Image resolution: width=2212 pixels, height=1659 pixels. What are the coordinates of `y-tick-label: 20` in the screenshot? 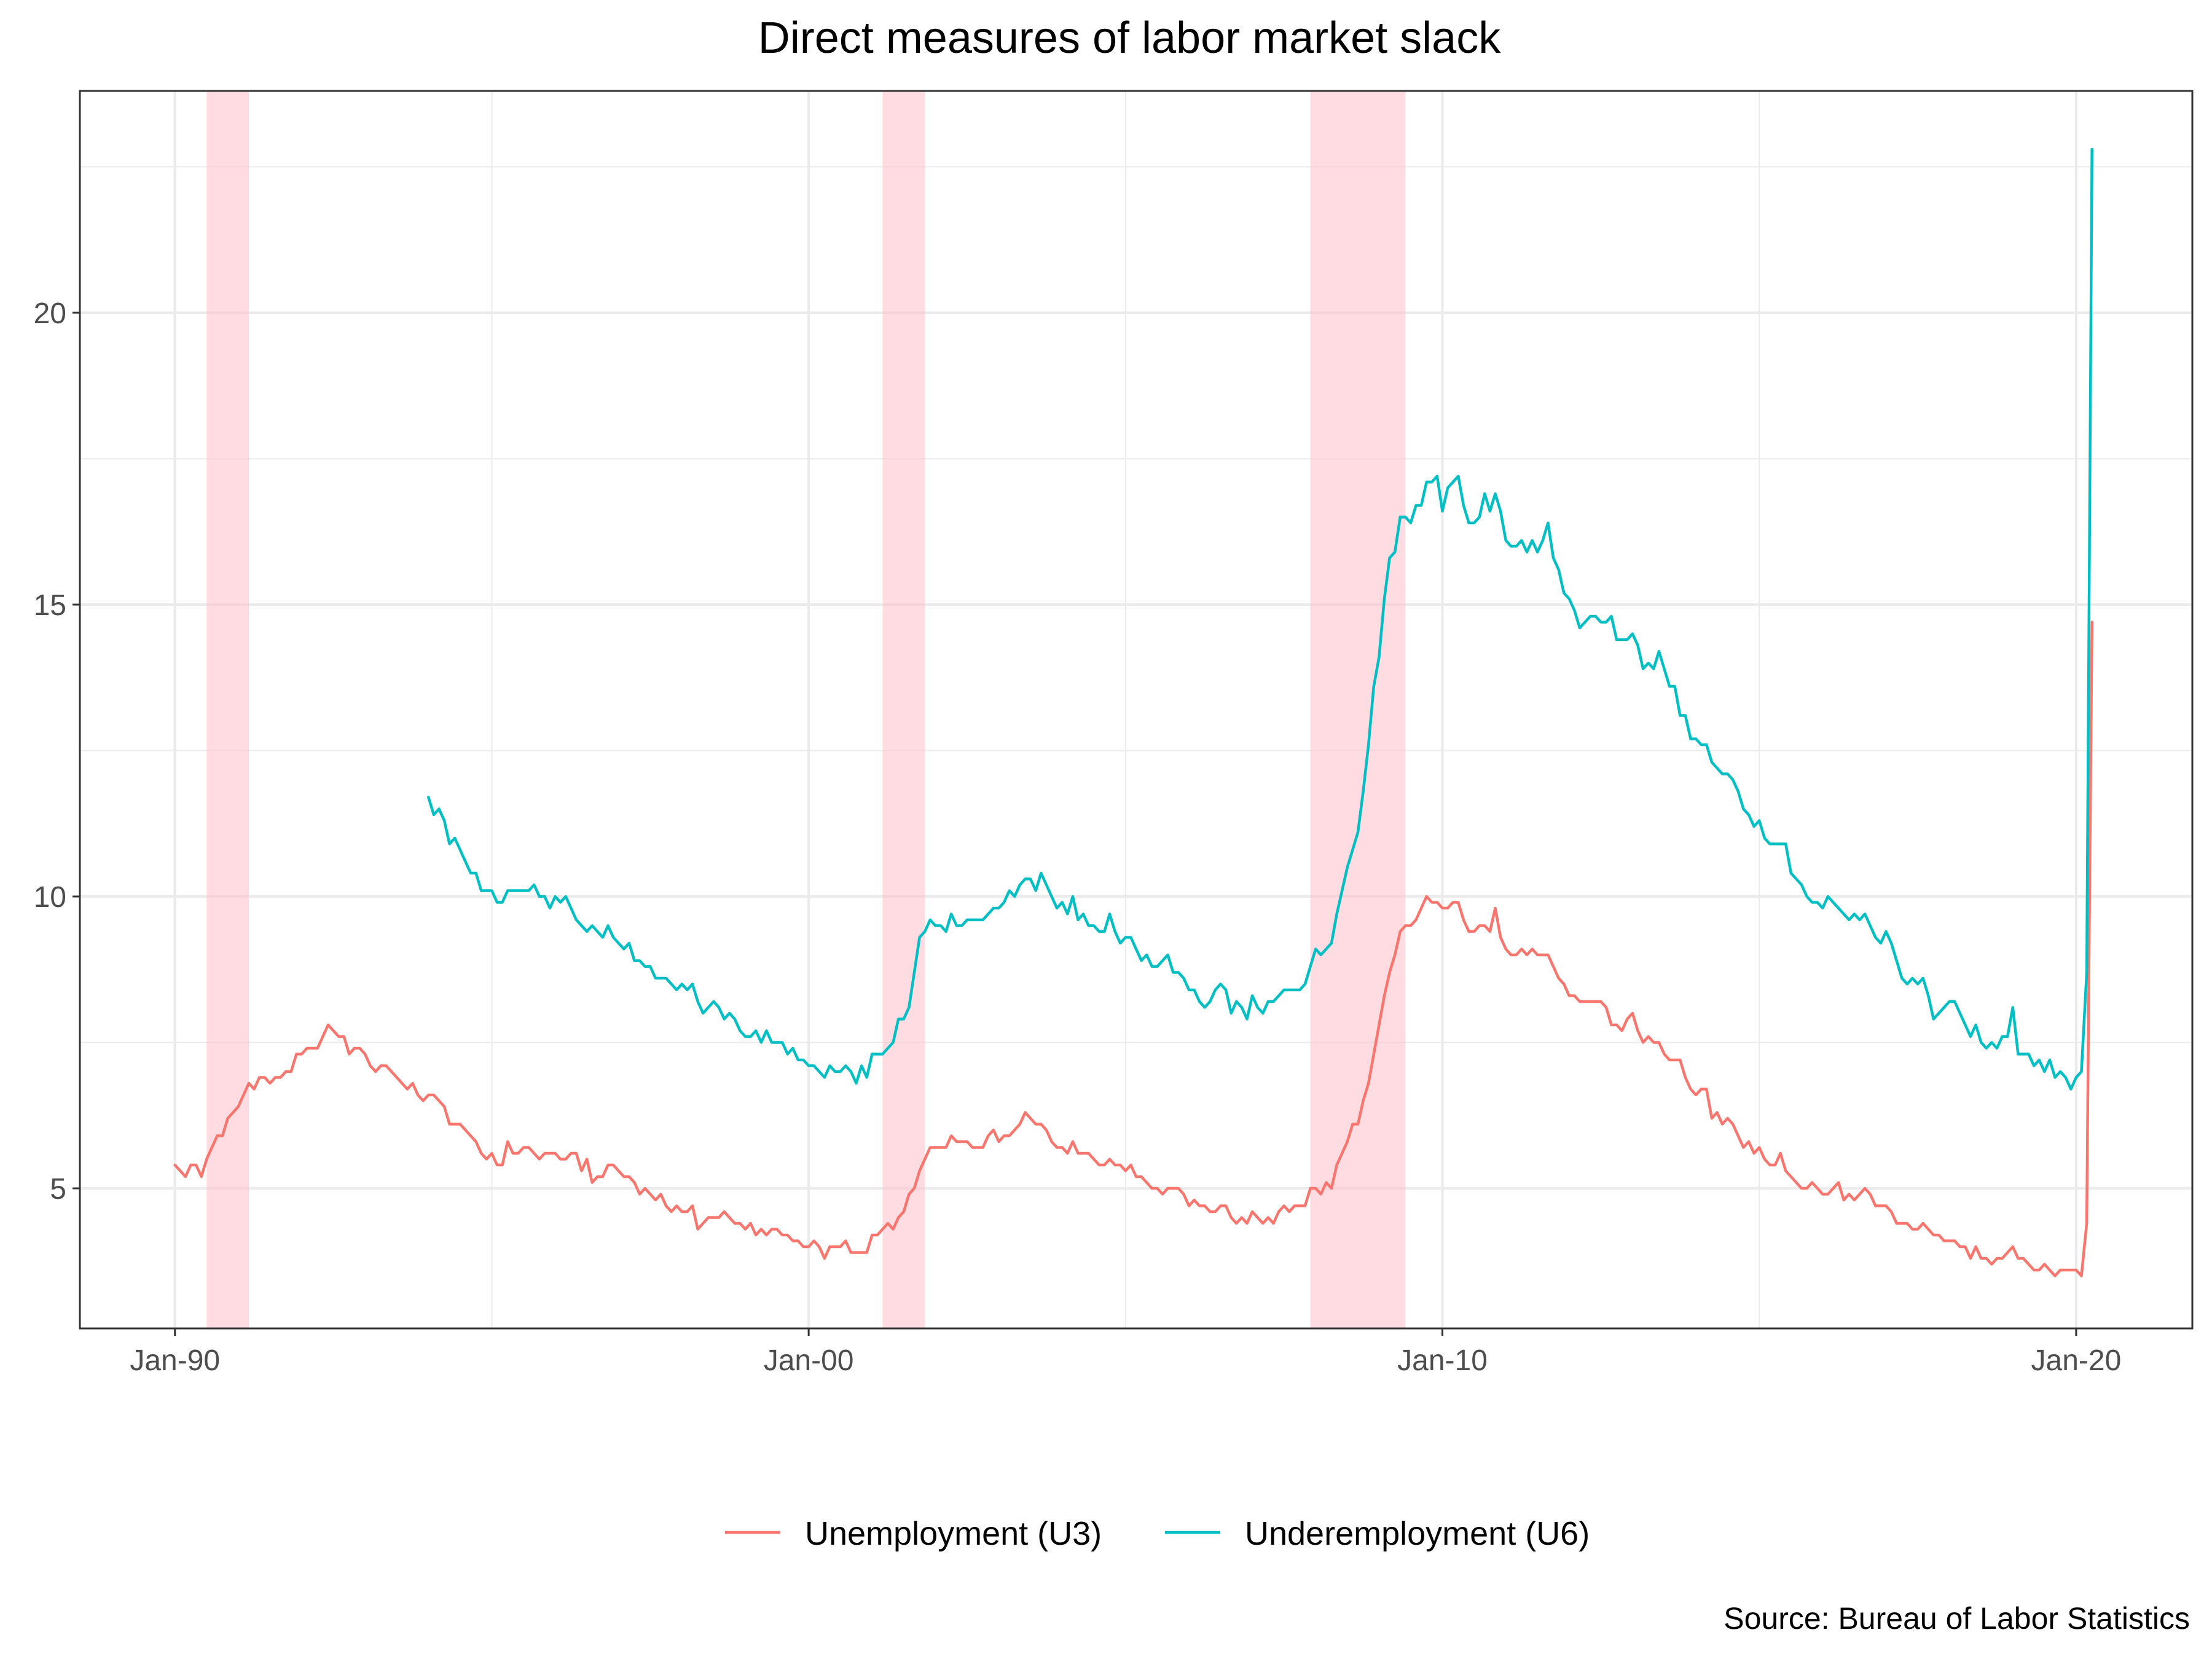 It's located at (50, 313).